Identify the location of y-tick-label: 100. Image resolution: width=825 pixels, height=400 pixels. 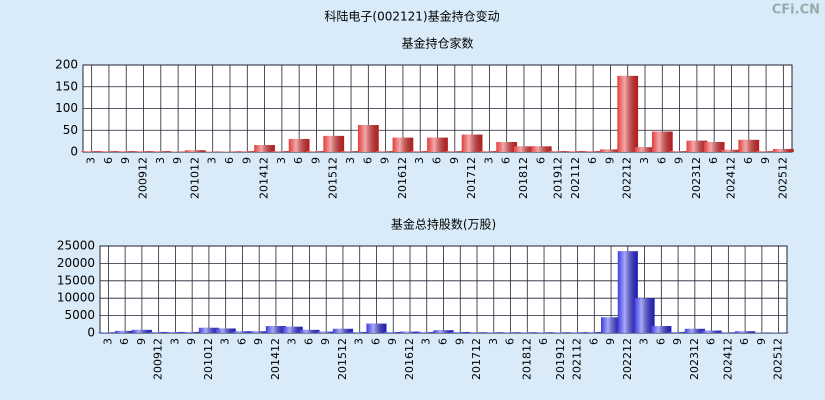
(66, 108).